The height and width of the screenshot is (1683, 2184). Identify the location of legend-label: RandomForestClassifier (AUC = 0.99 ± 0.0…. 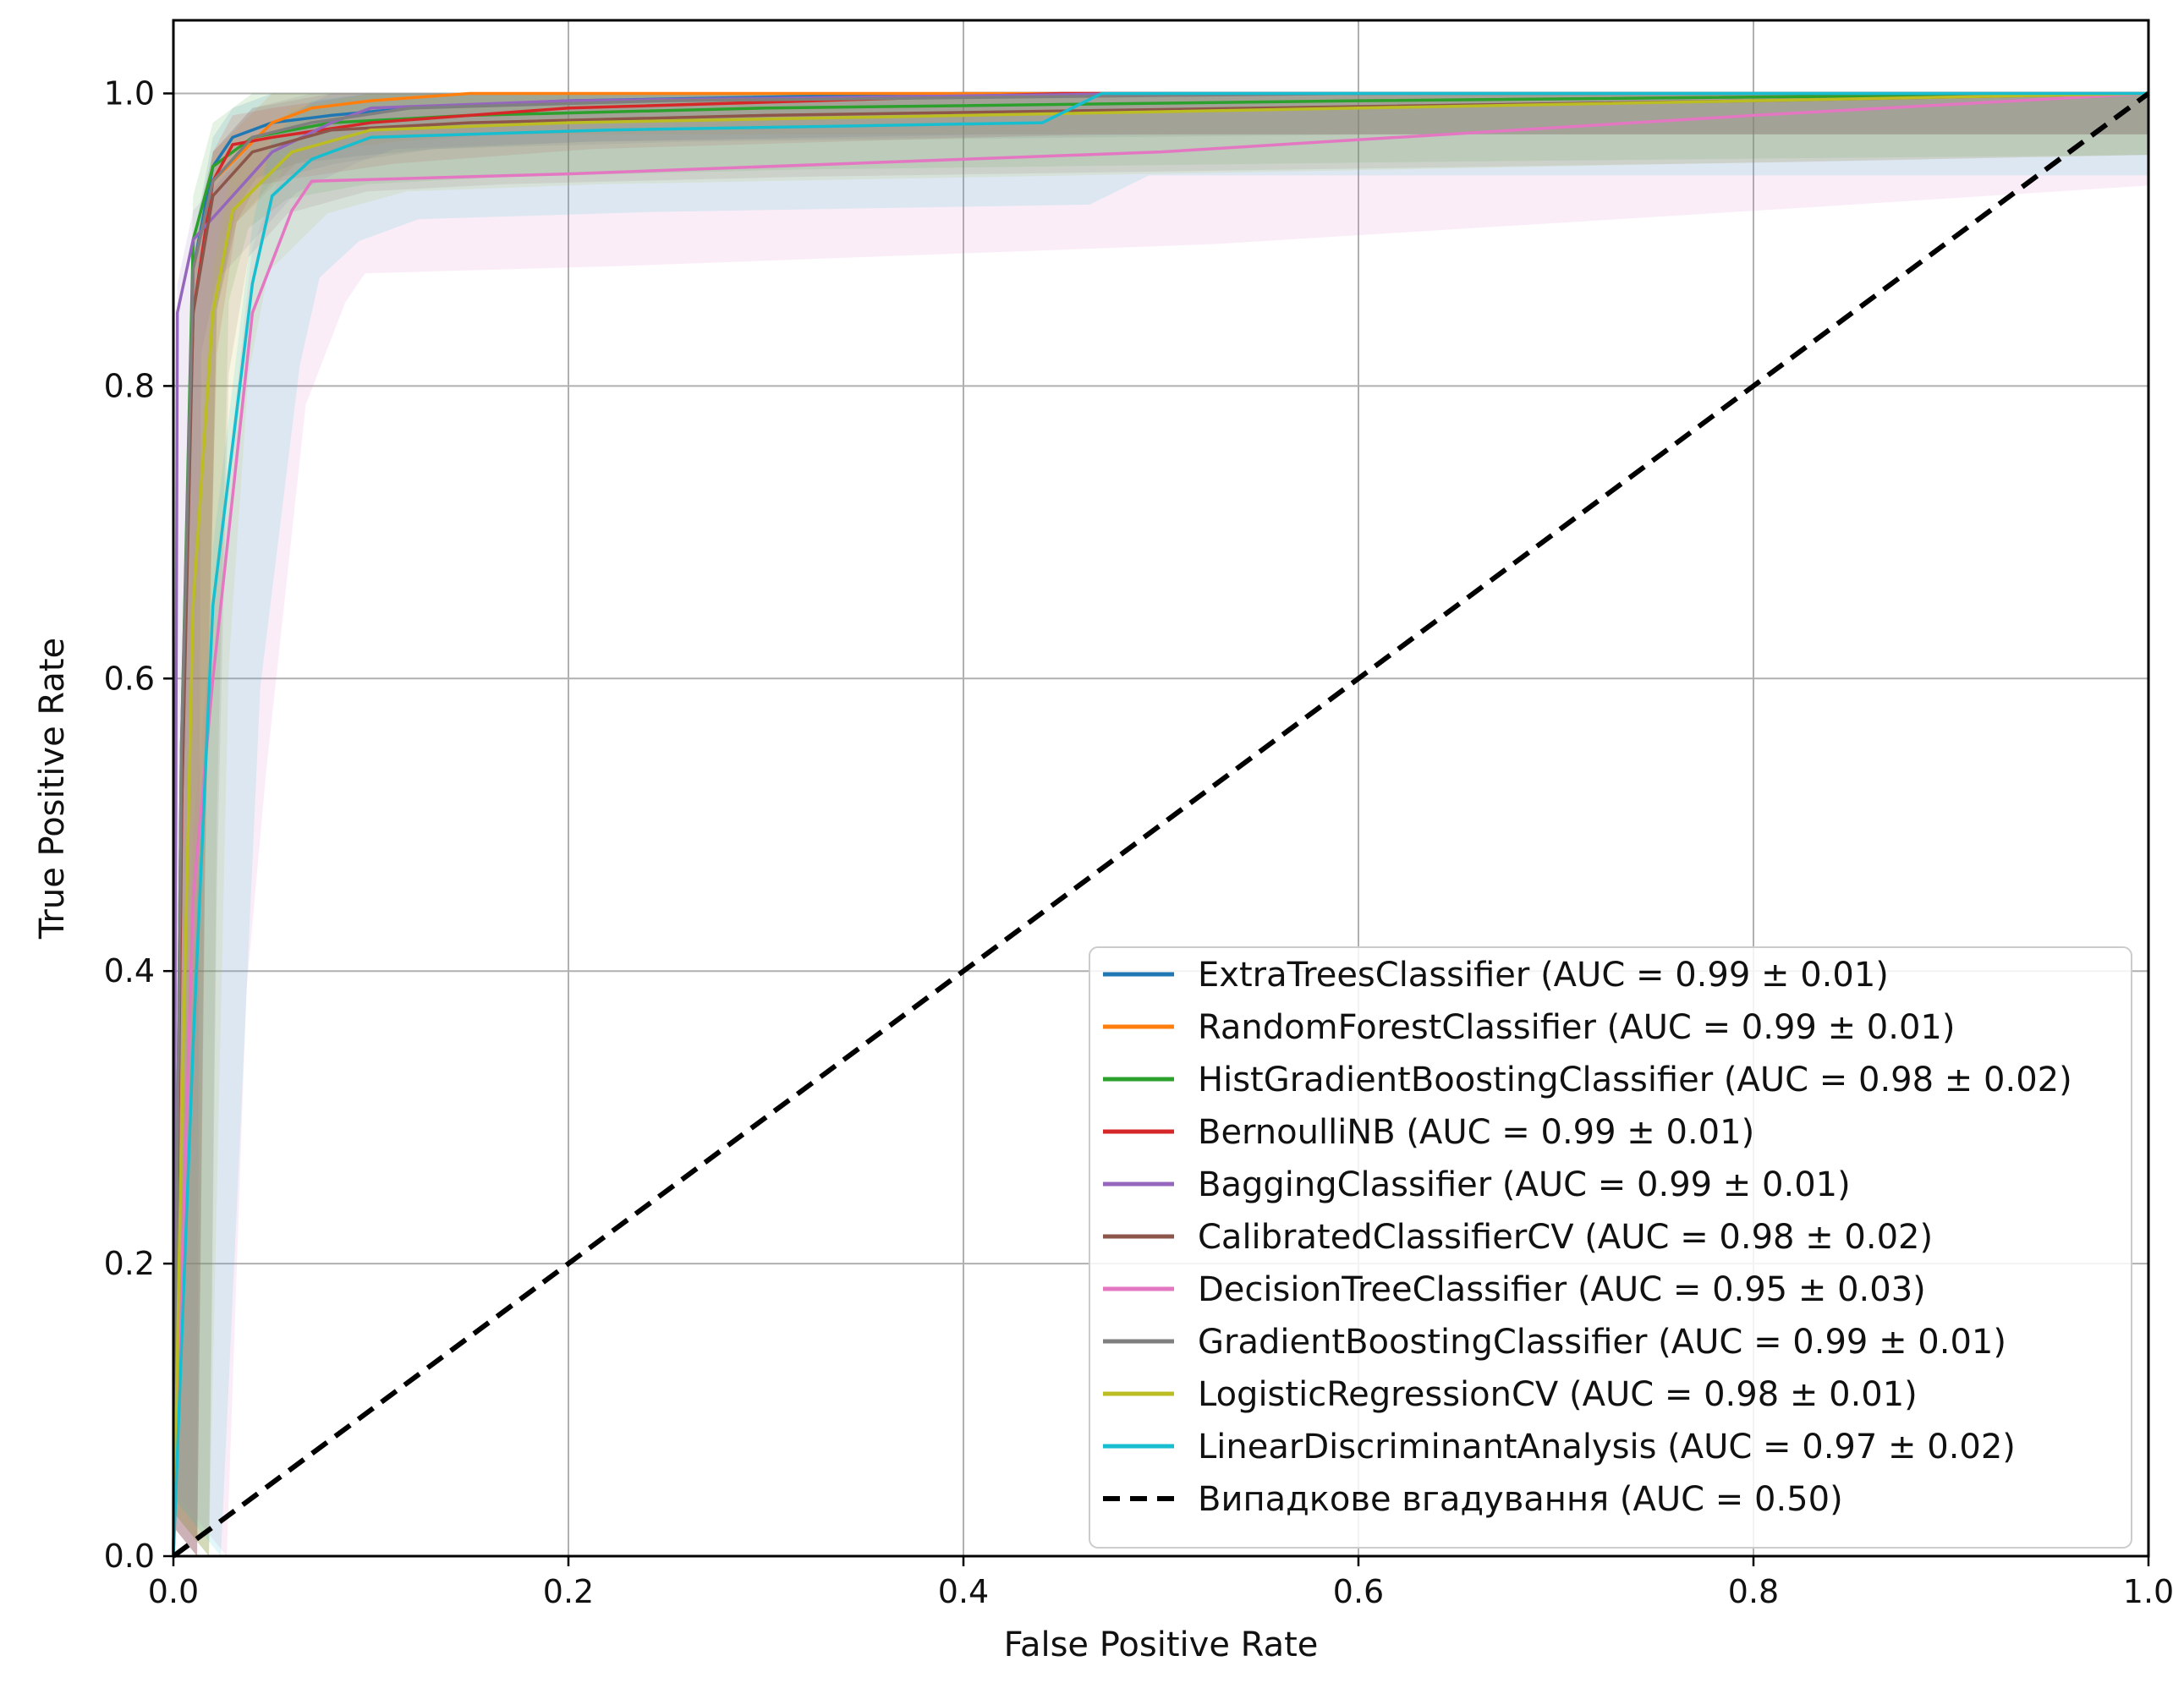
(1577, 1027).